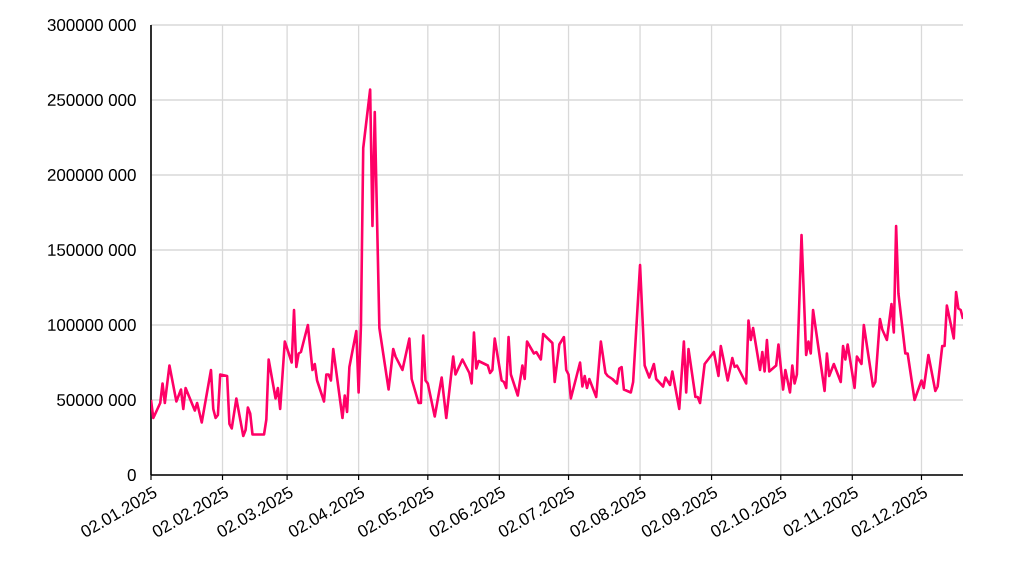  I want to click on y-tick-label: 100000 000, so click(92, 325).